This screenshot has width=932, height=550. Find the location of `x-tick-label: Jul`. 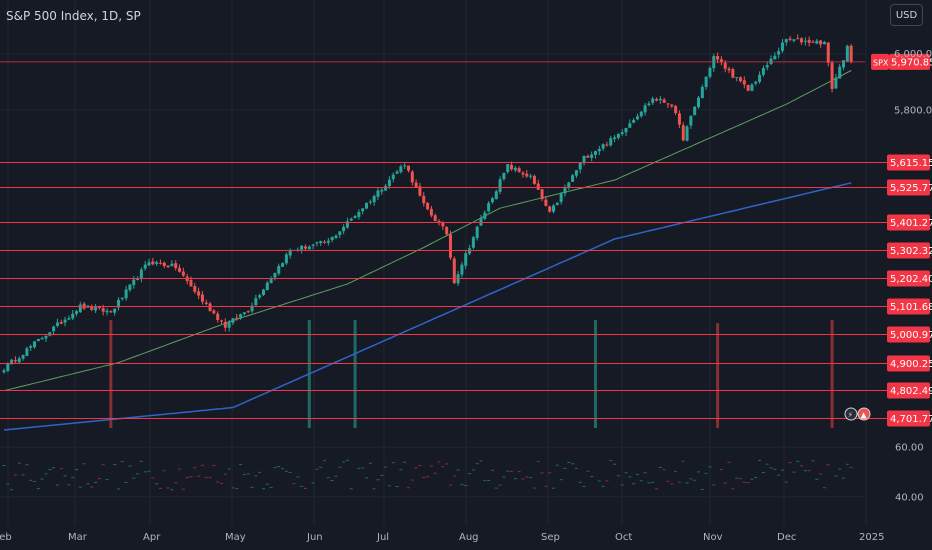

x-tick-label: Jul is located at coordinates (382, 537).